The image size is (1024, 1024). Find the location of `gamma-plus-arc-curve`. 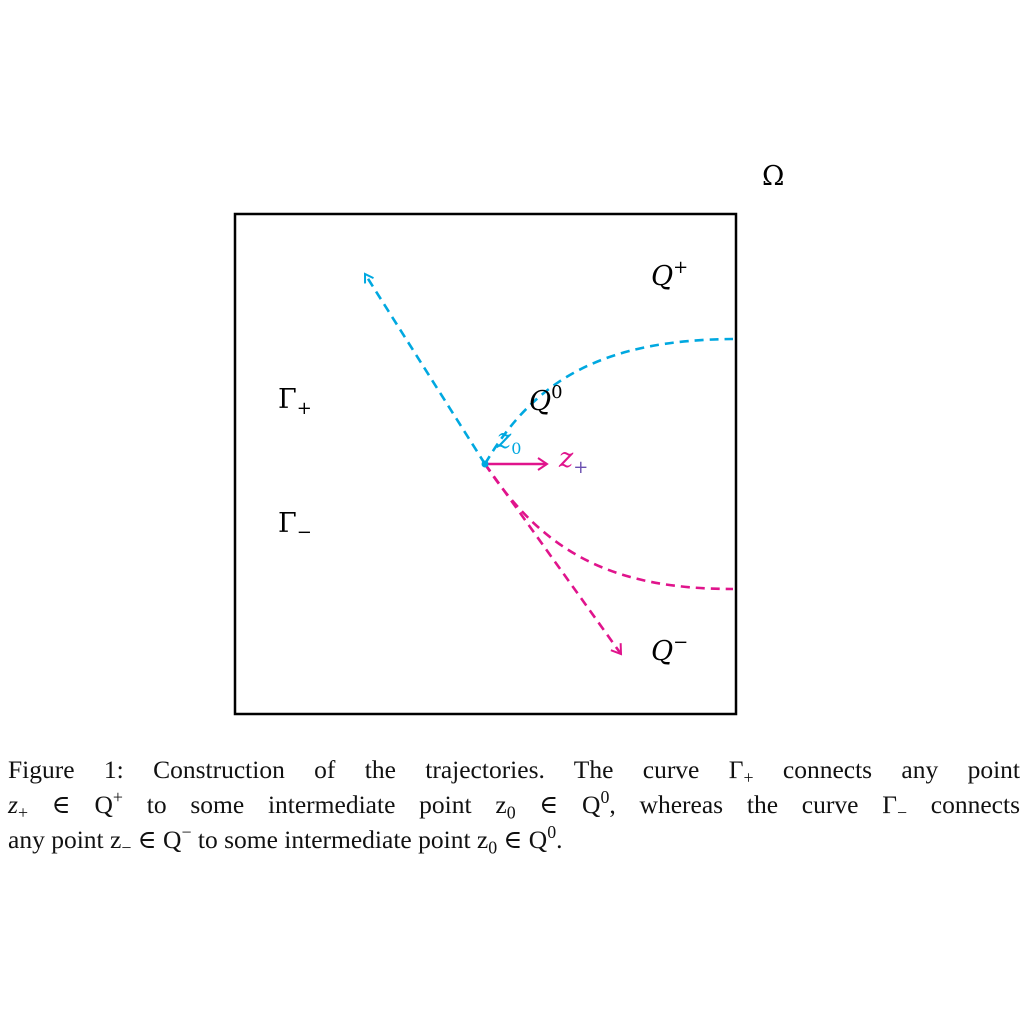

gamma-plus-arc-curve is located at coordinates (608, 401).